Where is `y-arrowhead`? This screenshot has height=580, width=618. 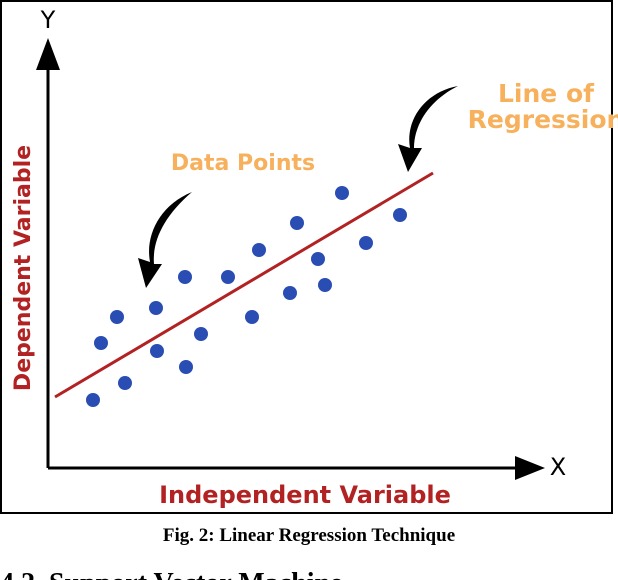 y-arrowhead is located at coordinates (48, 54).